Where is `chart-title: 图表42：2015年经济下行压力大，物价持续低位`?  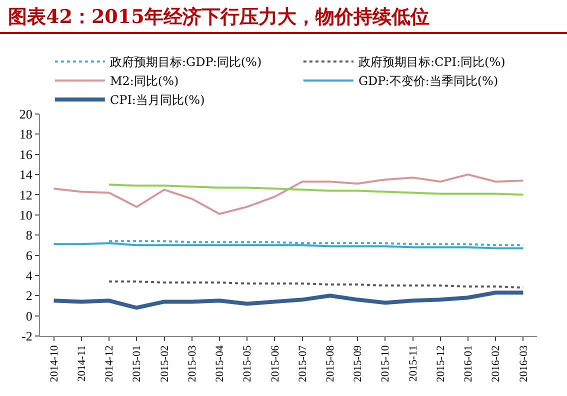 chart-title: 图表42：2015年经济下行压力大，物价持续低位 is located at coordinates (283, 17).